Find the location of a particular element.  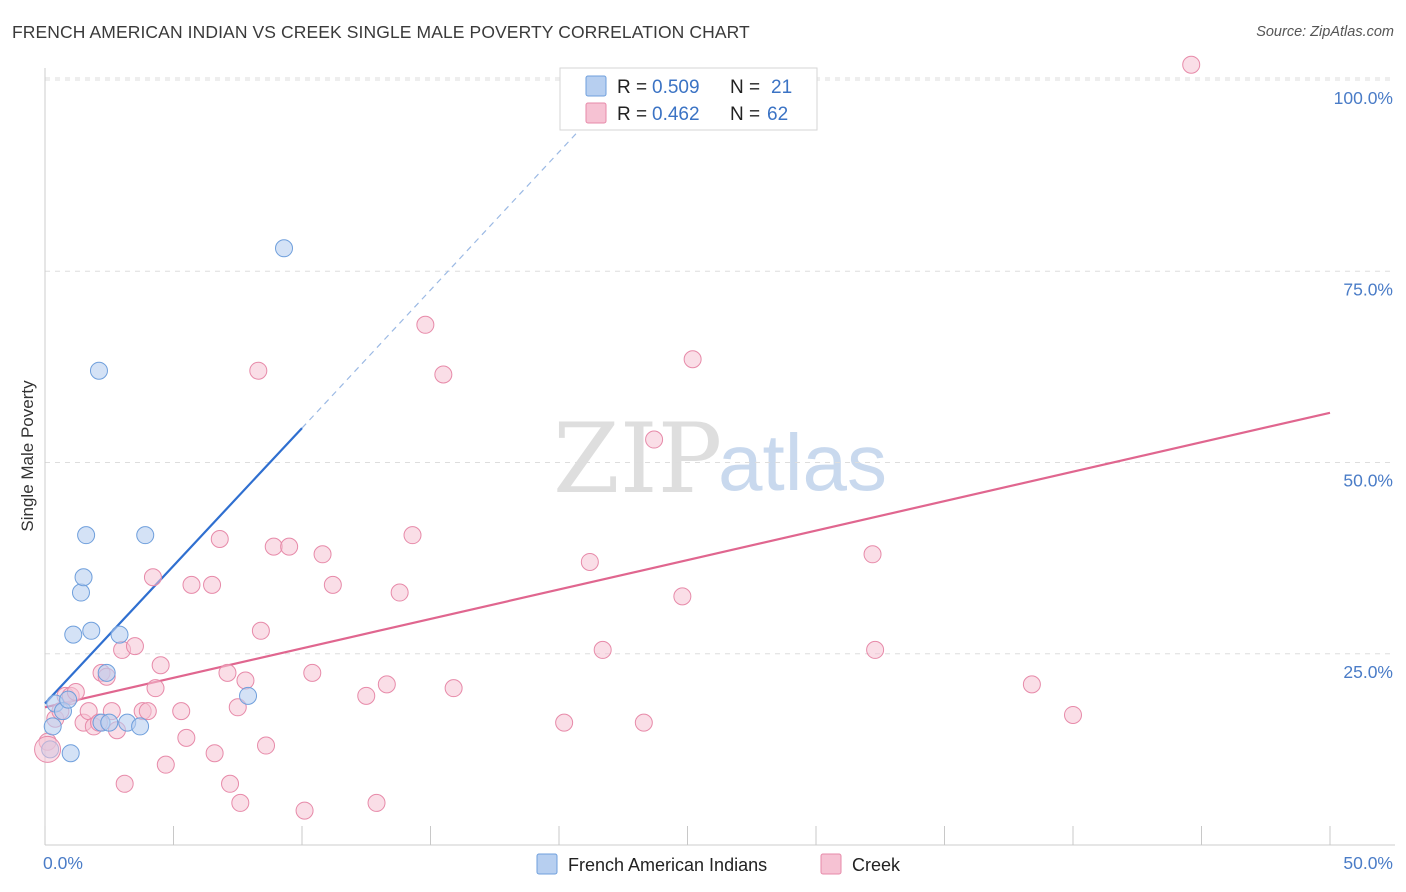

correlation-legend: R = 0.509 N = 21 R = 0.462 N = 62 is located at coordinates (688, 99).